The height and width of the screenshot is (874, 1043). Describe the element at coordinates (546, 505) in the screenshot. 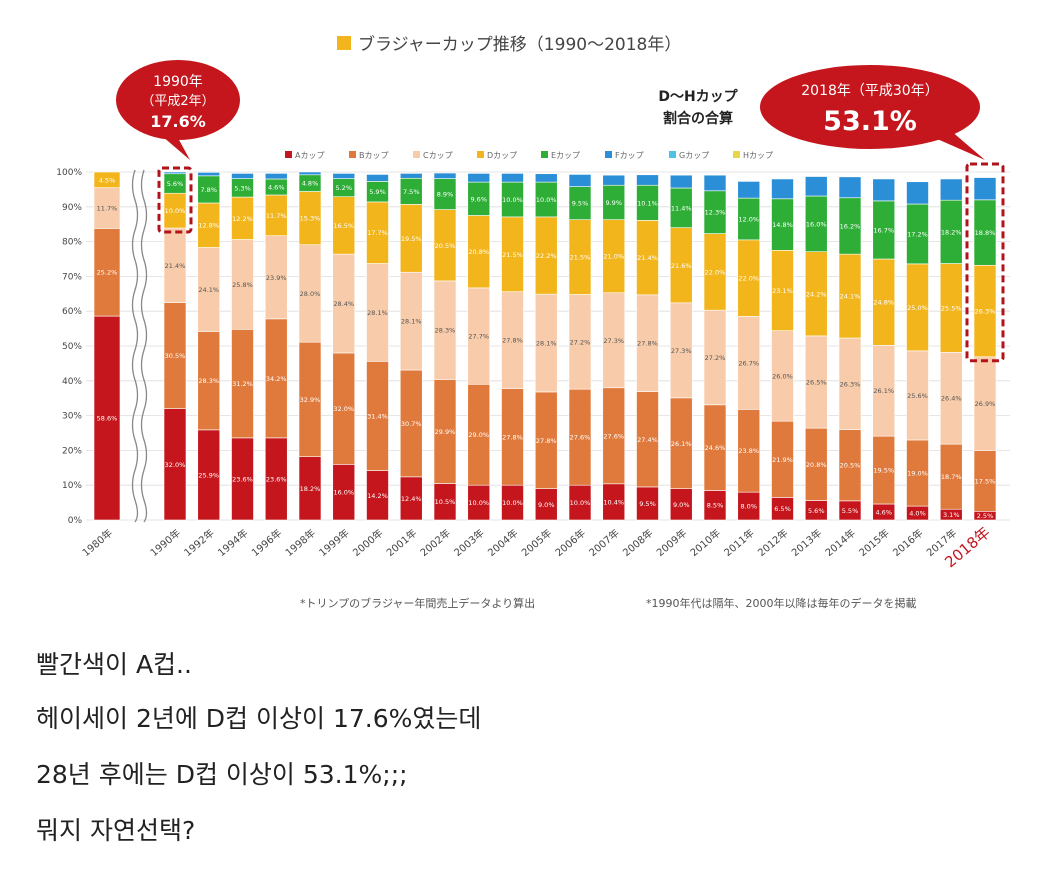

I see `data-label: 9.0%` at that location.